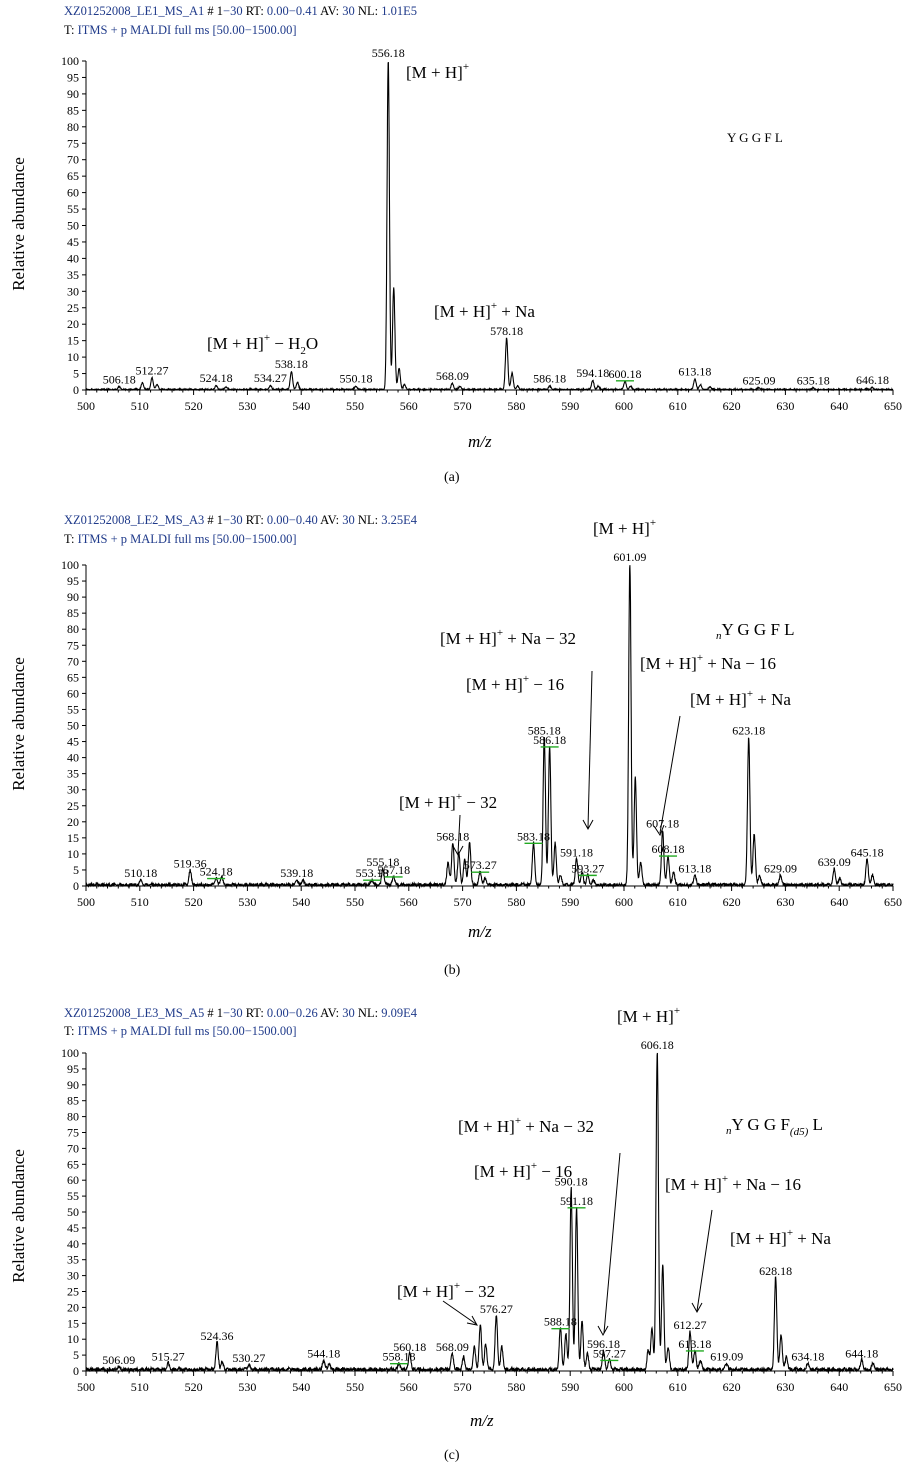  Describe the element at coordinates (73, 774) in the screenshot. I see `y-tick-label: 35` at that location.